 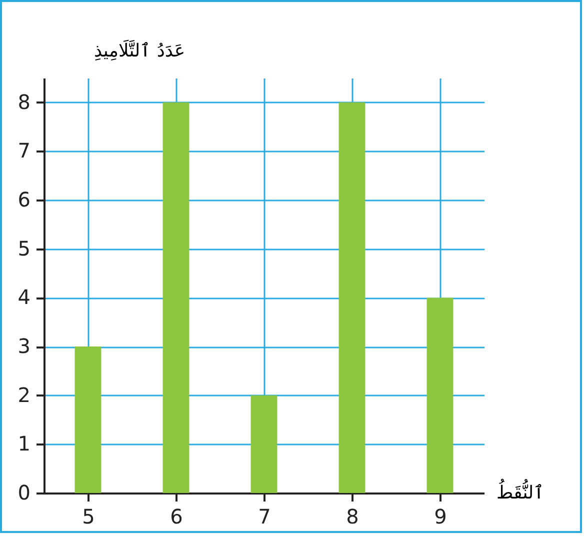 I want to click on x-tick-label: 6, so click(x=176, y=516).